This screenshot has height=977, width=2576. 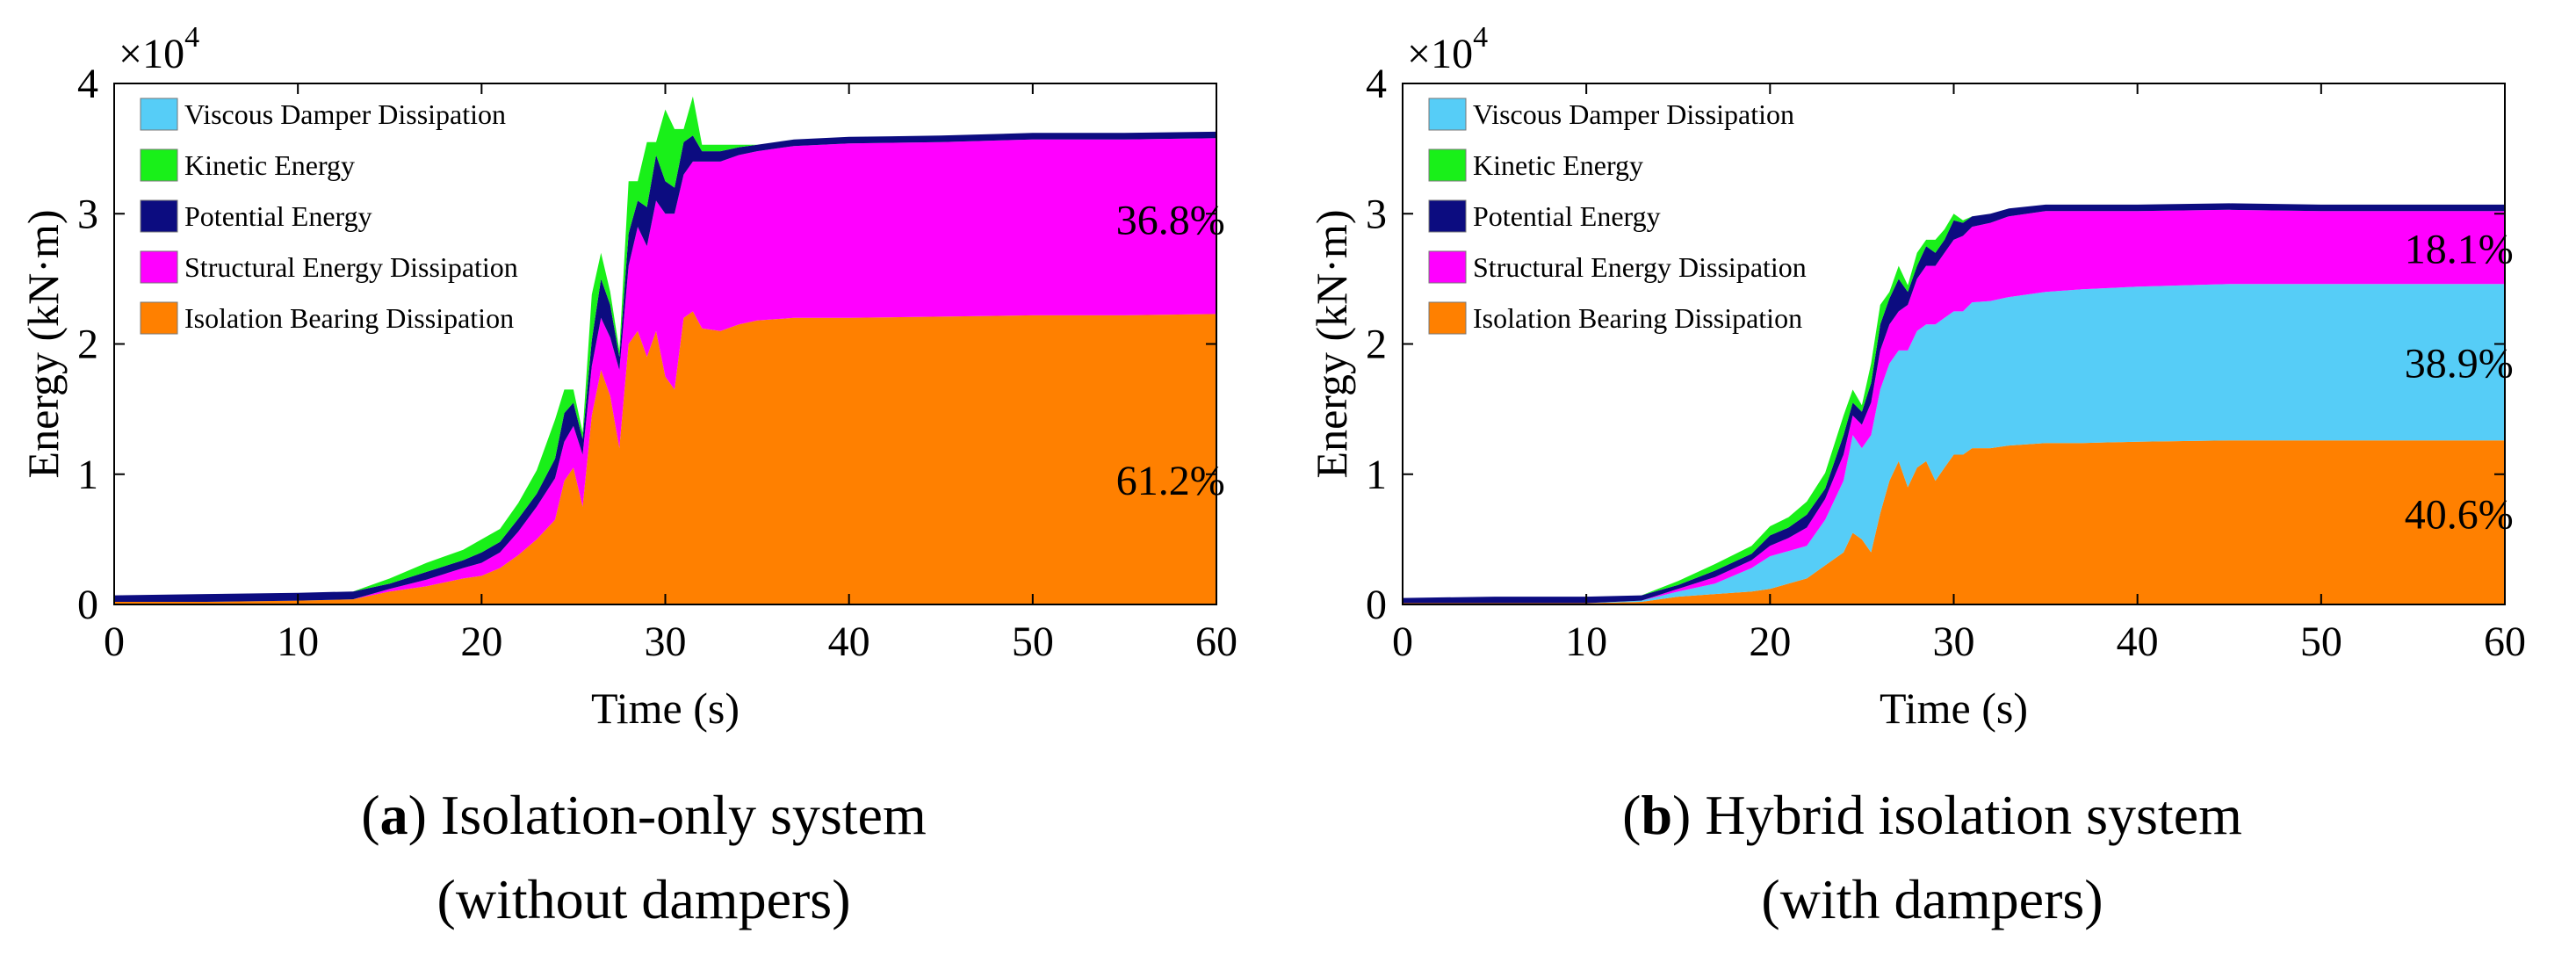 I want to click on caption-a-line2: (without dampers), so click(x=644, y=899).